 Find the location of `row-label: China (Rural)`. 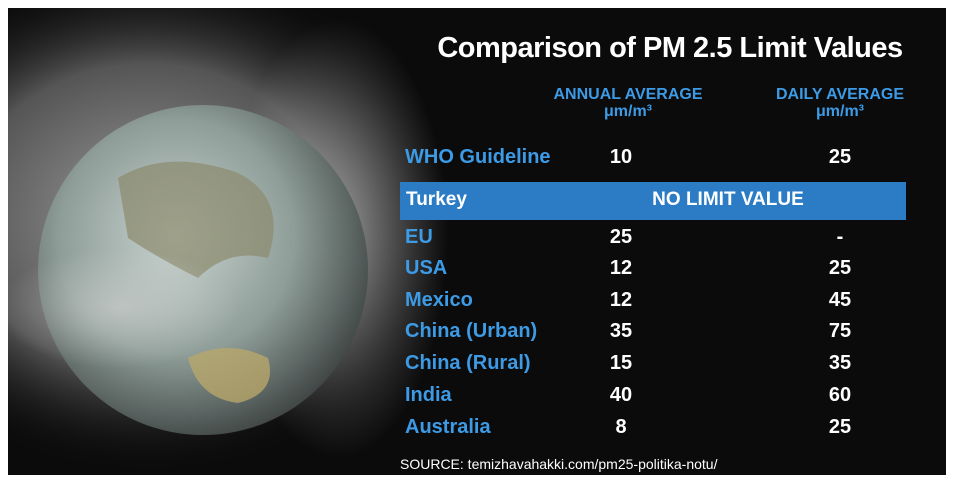

row-label: China (Rural) is located at coordinates (468, 363).